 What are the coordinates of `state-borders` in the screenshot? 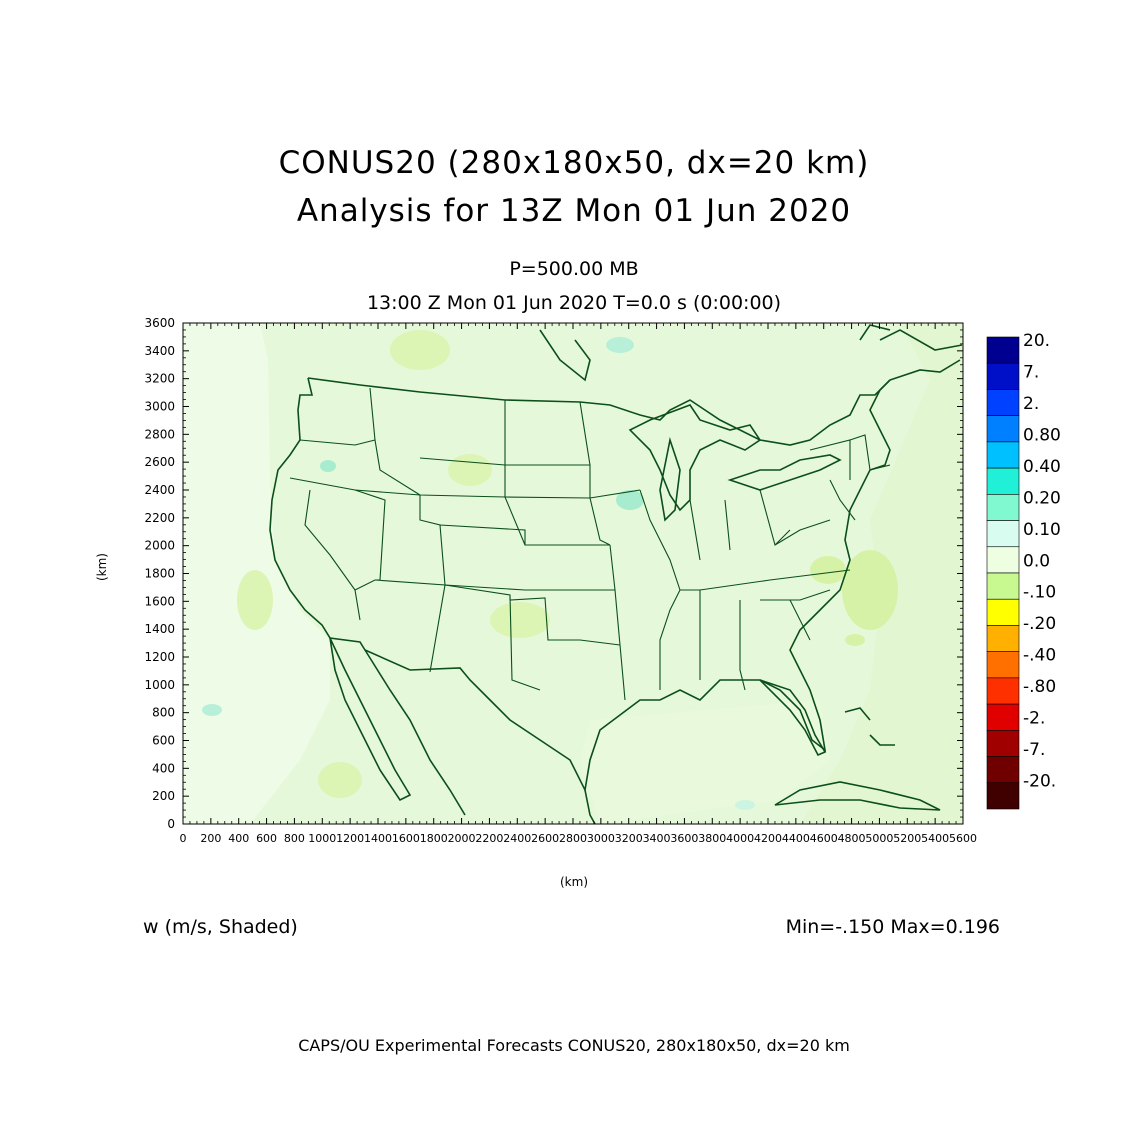 It's located at (590, 544).